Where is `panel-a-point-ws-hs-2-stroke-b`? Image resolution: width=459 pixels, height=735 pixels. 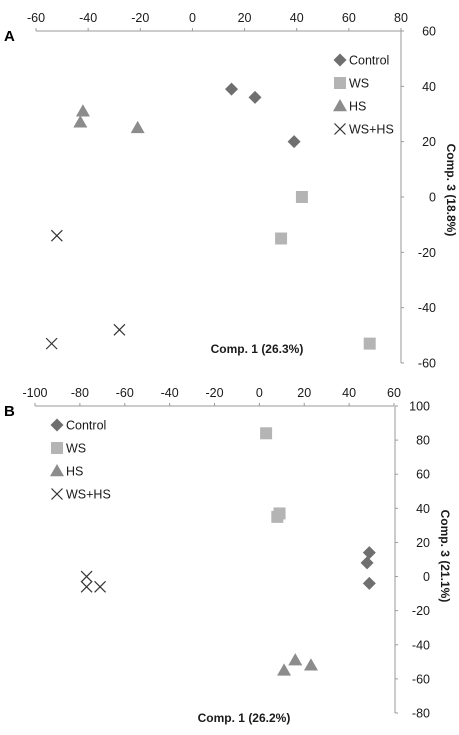 panel-a-point-ws-hs-2-stroke-b is located at coordinates (119, 329).